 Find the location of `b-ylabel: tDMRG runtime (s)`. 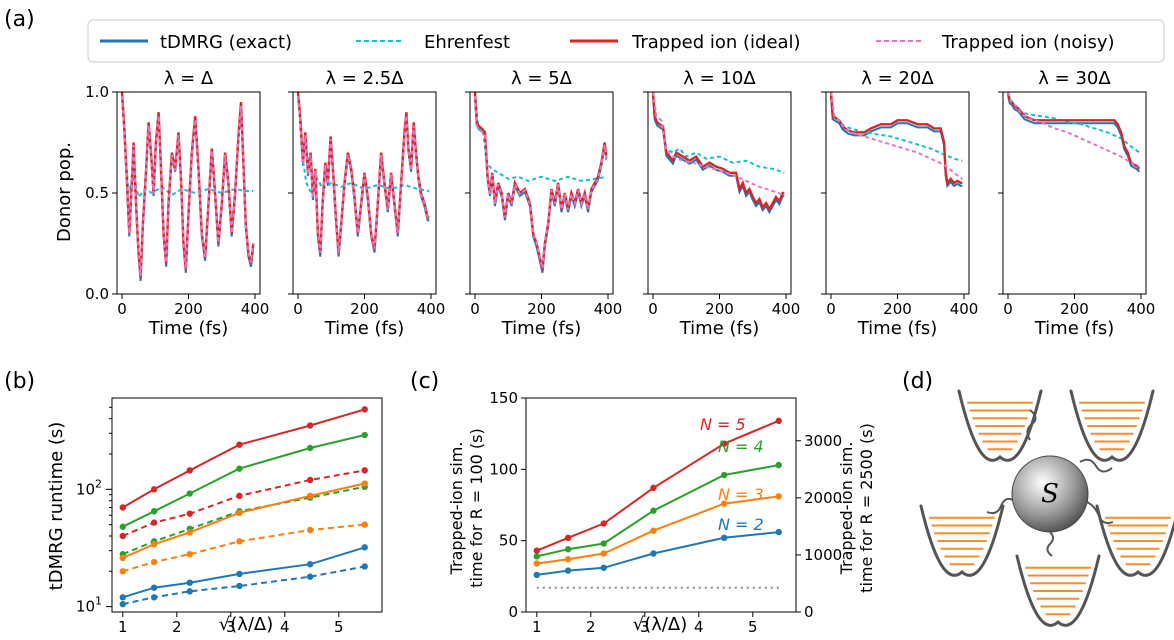

b-ylabel: tDMRG runtime (s) is located at coordinates (56, 506).